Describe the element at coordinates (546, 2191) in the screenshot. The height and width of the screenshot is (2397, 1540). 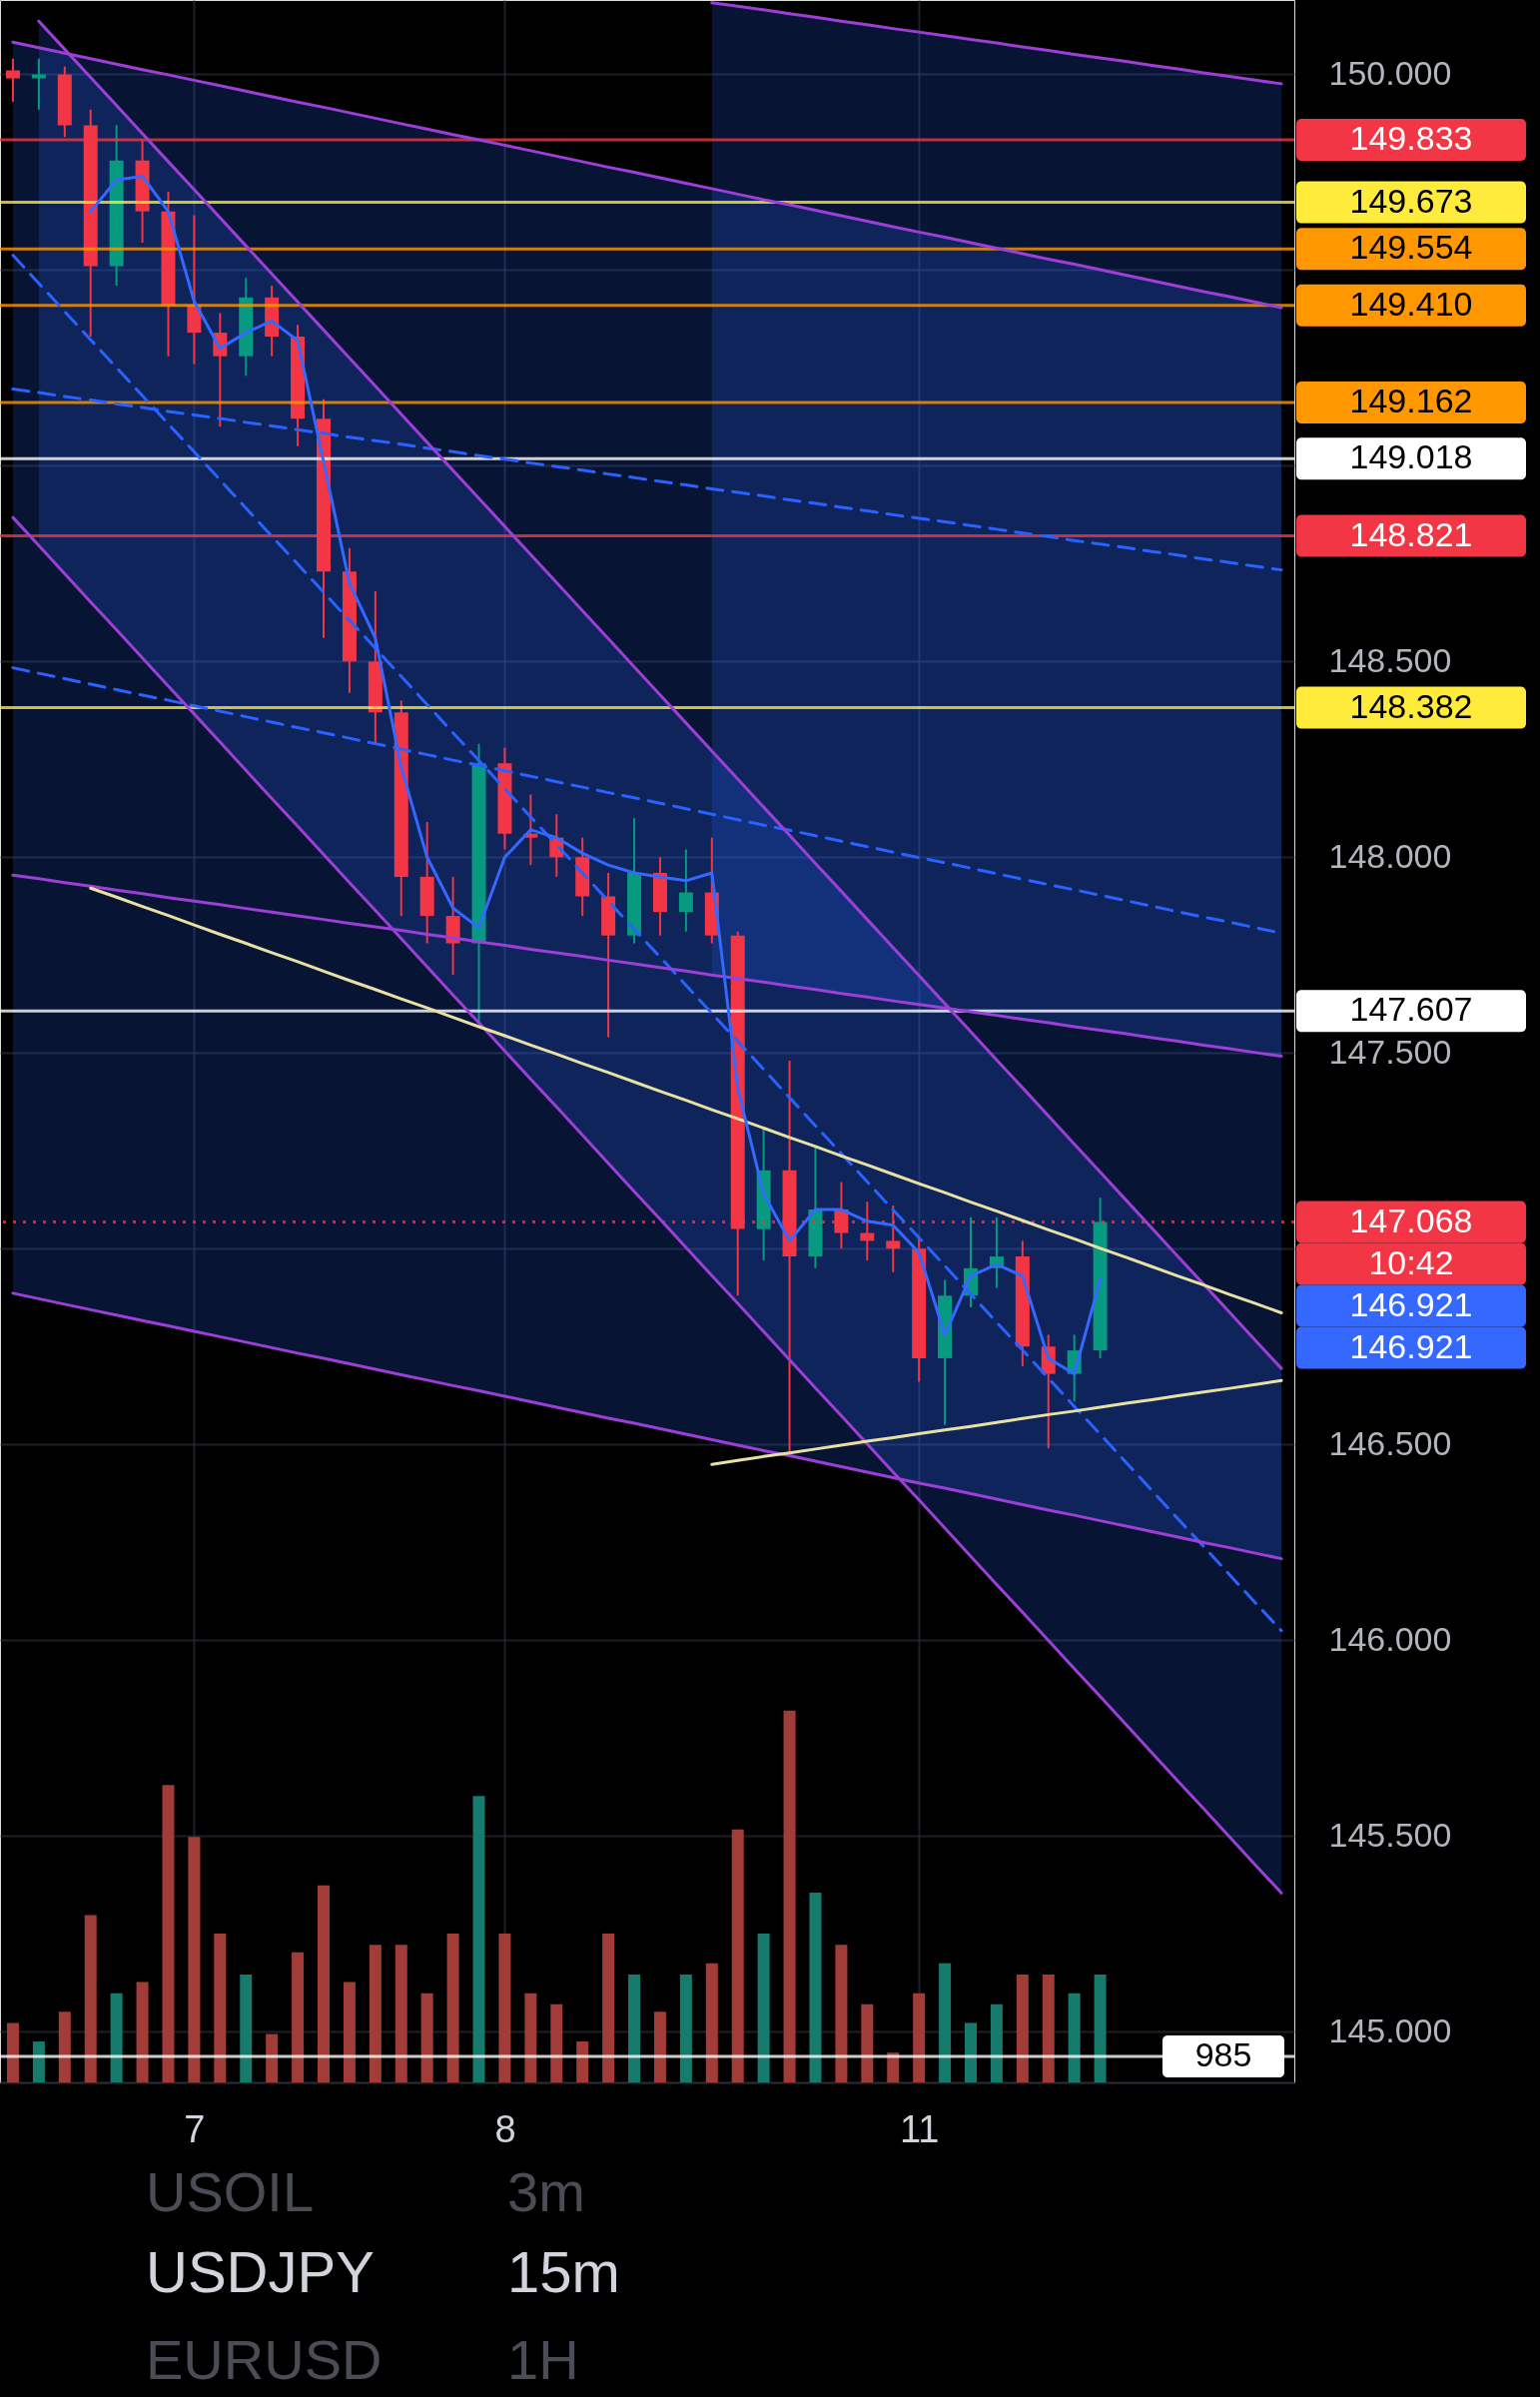
I see `text: 3m` at that location.